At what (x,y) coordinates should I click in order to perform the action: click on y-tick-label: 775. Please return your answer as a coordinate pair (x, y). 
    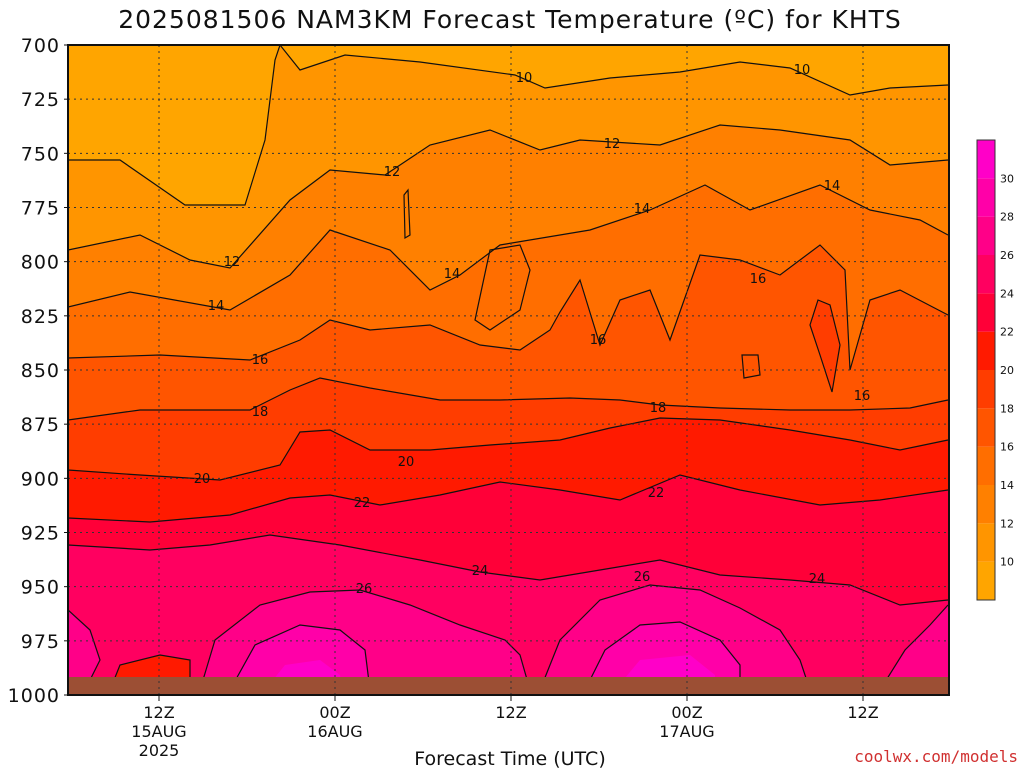
    Looking at the image, I should click on (40, 209).